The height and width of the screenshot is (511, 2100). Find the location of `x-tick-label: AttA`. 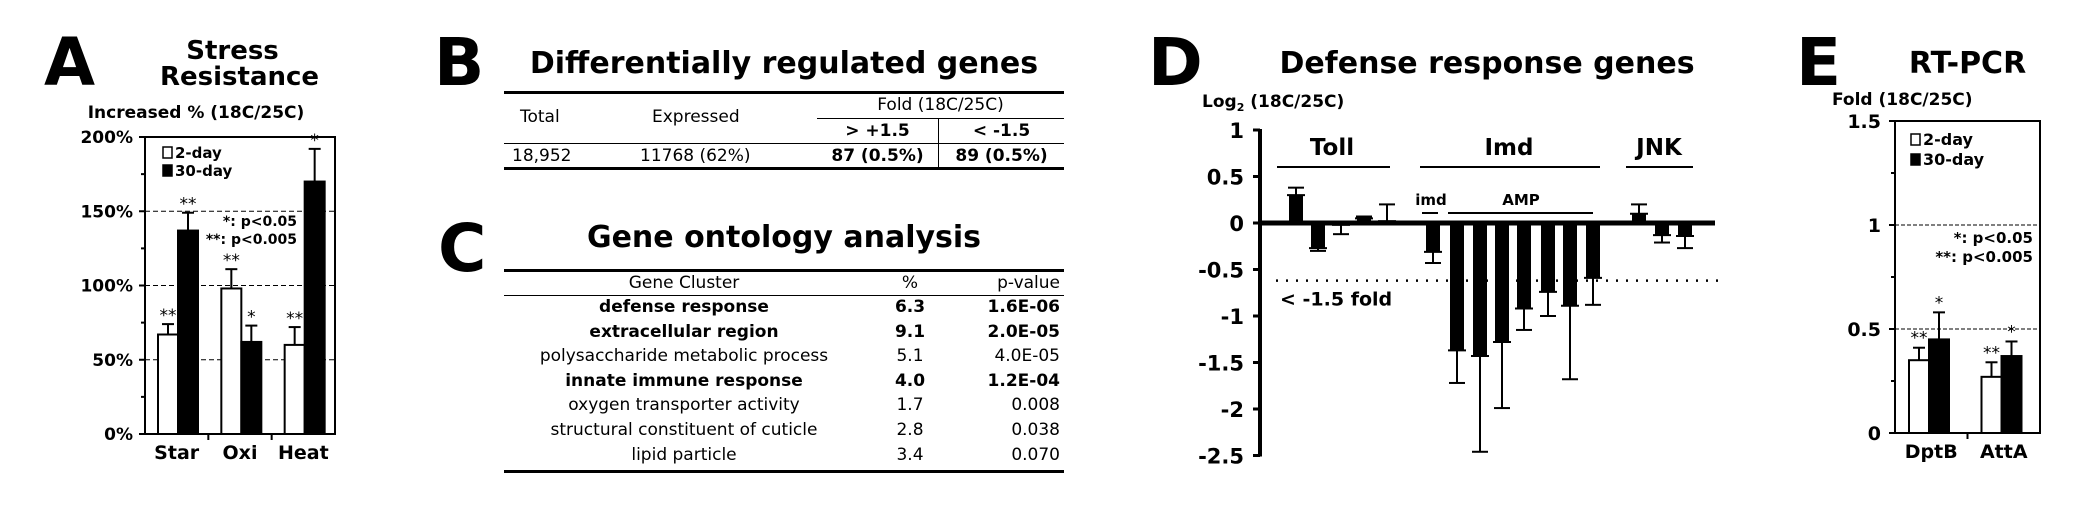

x-tick-label: AttA is located at coordinates (2004, 452).